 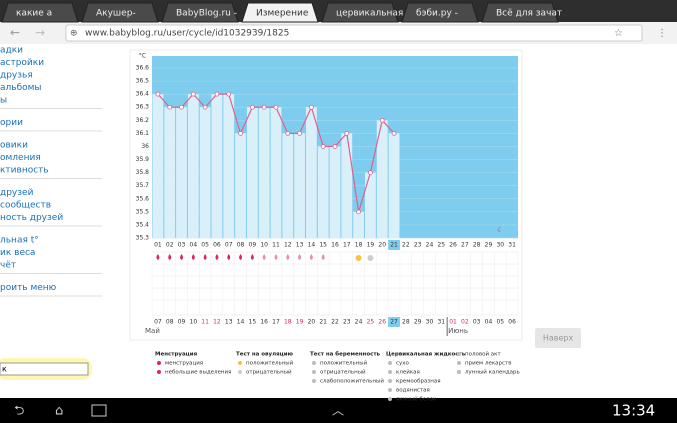 I want to click on x-tick-label: 06, so click(x=217, y=245).